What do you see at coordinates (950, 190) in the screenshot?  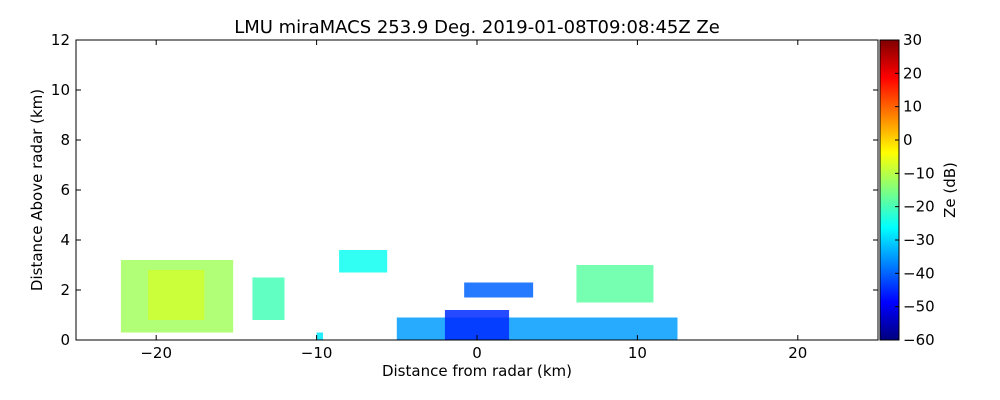 I see `colorbar-title: Ze (dB)` at bounding box center [950, 190].